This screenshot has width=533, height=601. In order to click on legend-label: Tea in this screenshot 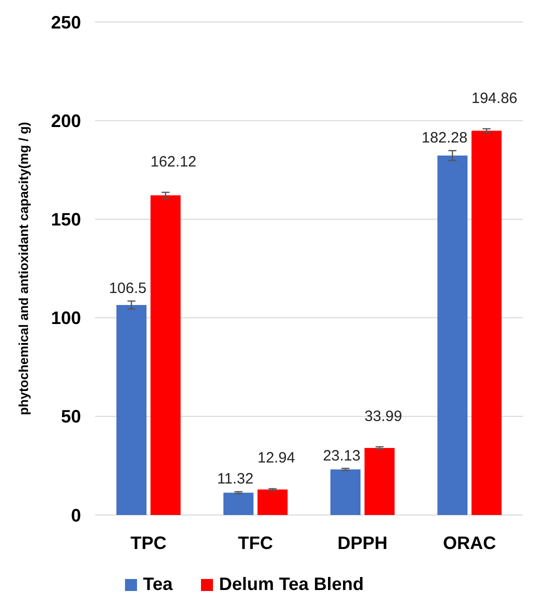, I will do `click(158, 584)`.